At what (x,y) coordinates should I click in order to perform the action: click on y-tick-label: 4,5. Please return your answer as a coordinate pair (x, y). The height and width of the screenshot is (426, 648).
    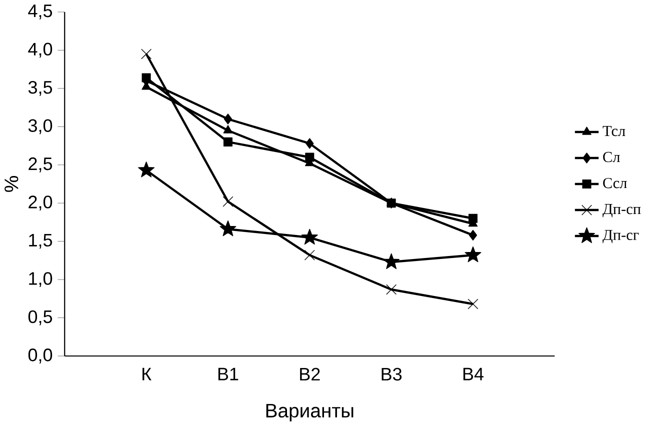
    Looking at the image, I should click on (40, 12).